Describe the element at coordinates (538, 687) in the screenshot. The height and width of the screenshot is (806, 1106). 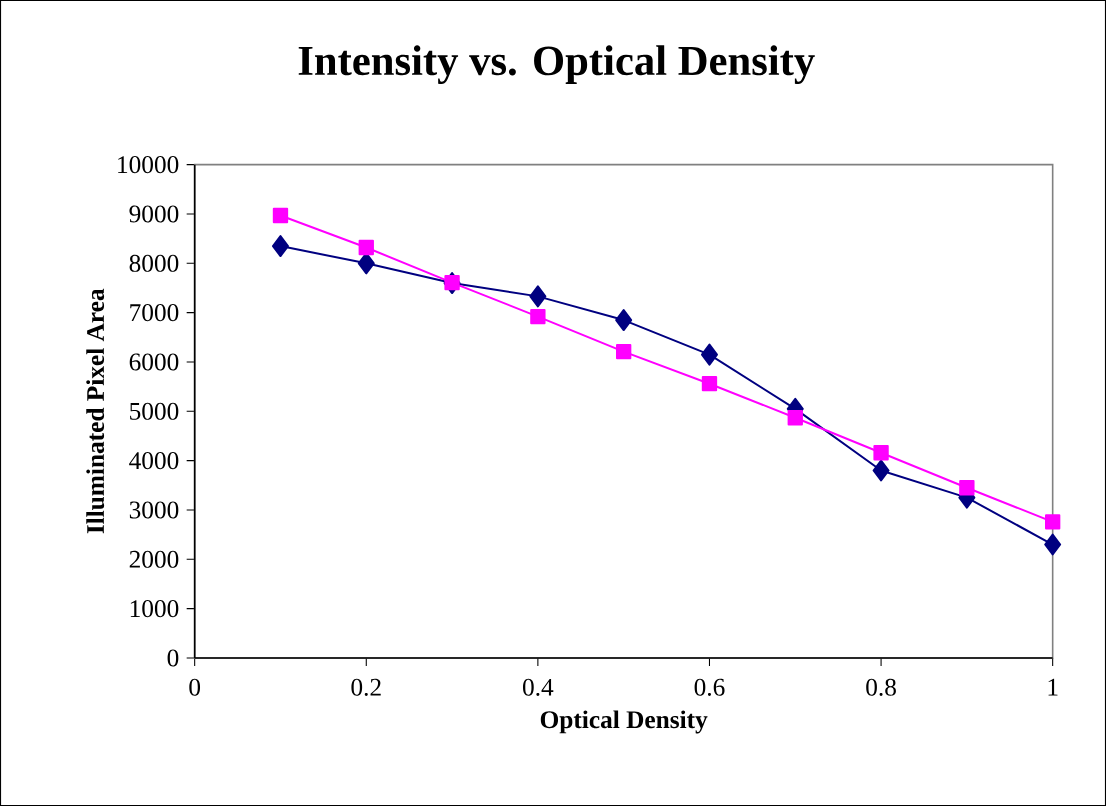
I see `x-tick-label: 0.4` at that location.